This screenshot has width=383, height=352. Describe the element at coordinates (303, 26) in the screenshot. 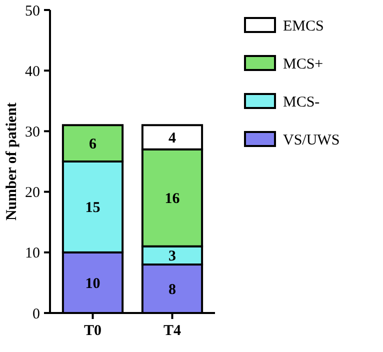

I see `legend-label: EMCS` at that location.